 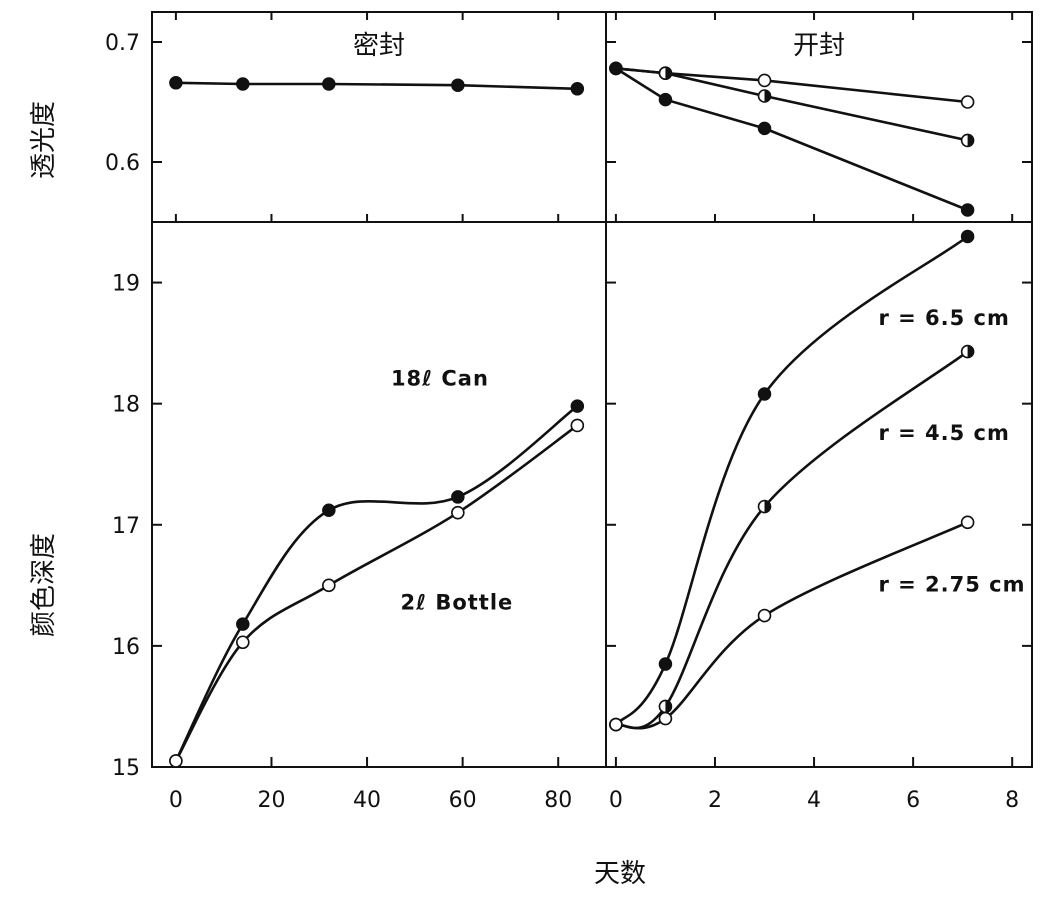 I want to click on y-tick-label-p2-0: 15, so click(x=126, y=768).